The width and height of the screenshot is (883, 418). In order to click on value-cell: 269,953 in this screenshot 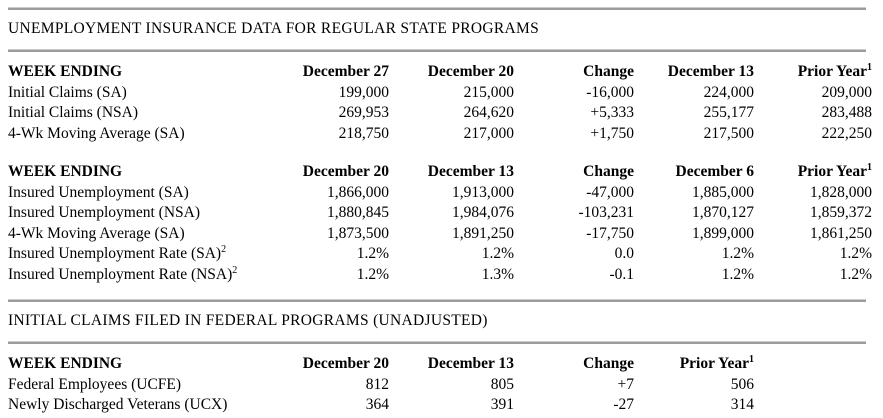, I will do `click(363, 112)`.